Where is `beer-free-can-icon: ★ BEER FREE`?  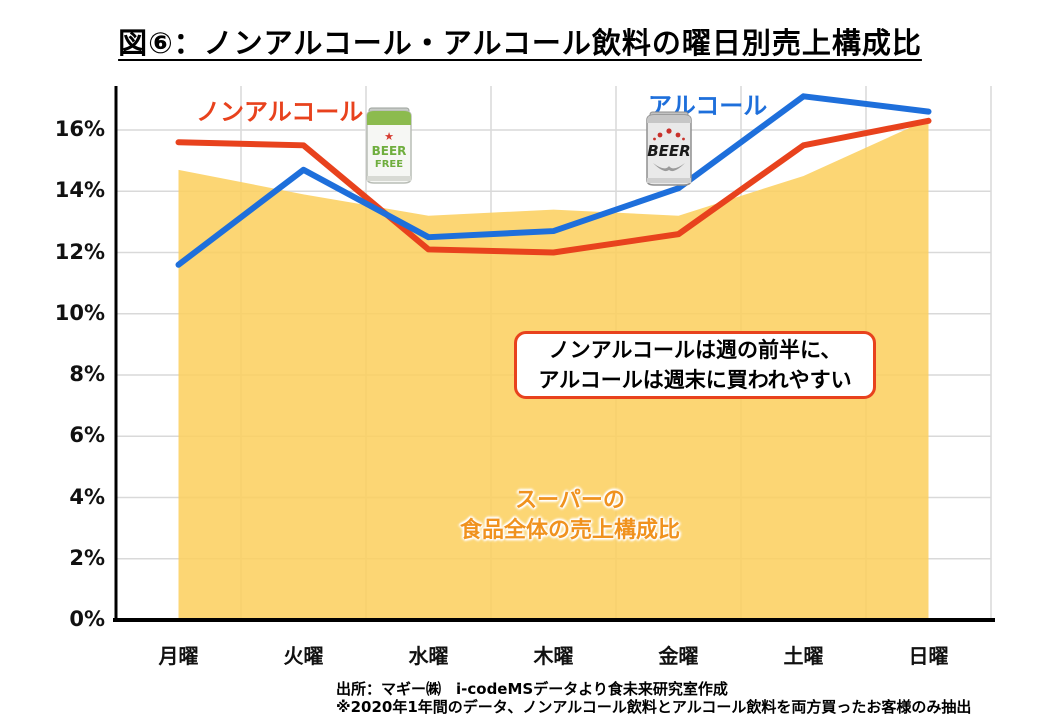
beer-free-can-icon: ★ BEER FREE is located at coordinates (389, 145).